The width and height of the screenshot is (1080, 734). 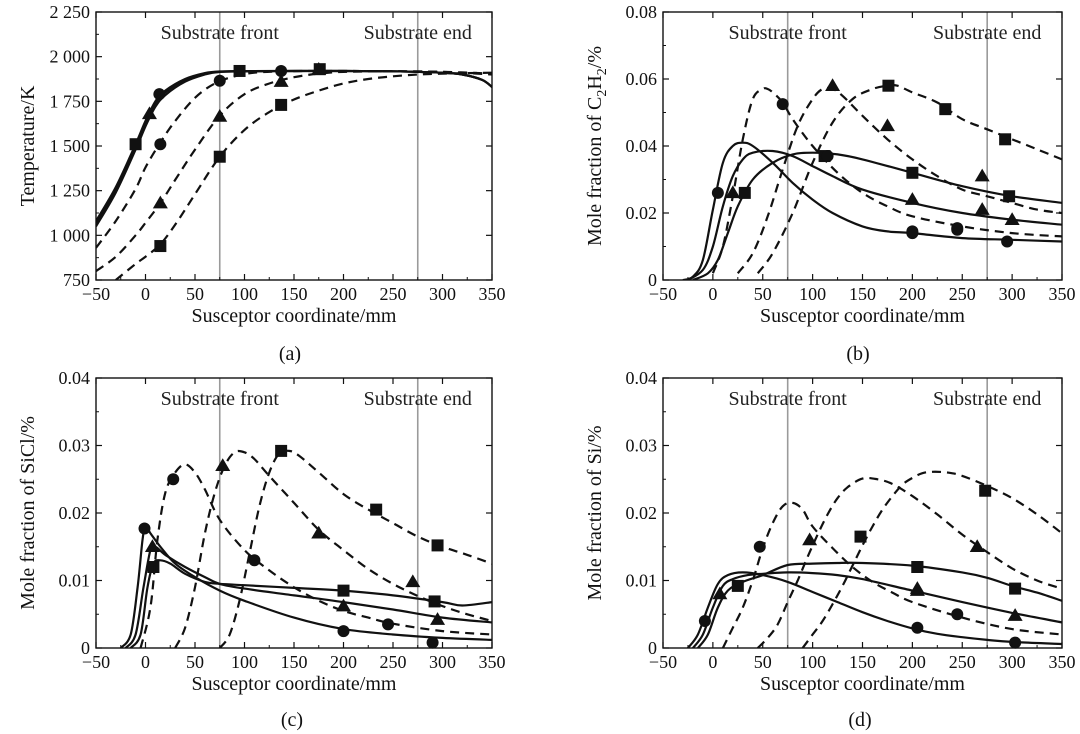 What do you see at coordinates (28, 513) in the screenshot?
I see `y-axis-label: Mole fraction of SiCl/%` at bounding box center [28, 513].